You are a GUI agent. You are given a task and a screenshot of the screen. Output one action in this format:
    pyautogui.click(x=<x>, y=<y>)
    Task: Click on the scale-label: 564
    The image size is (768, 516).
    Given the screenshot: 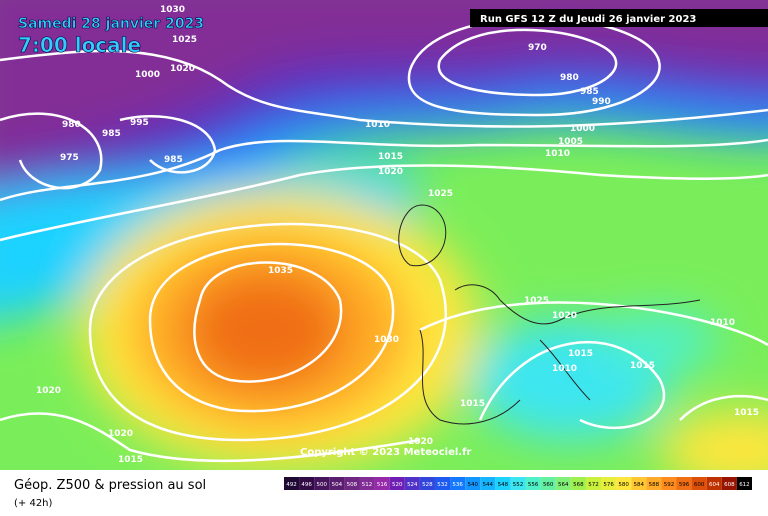 What is the action you would take?
    pyautogui.click(x=563, y=485)
    